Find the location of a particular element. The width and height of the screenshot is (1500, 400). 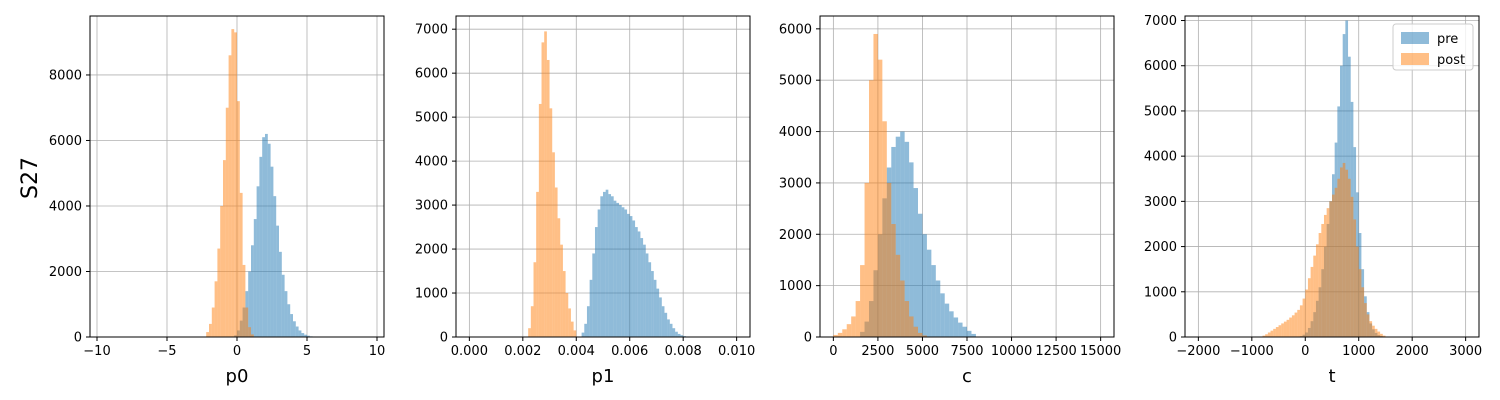

x-tick-label: 0.004 is located at coordinates (576, 351).